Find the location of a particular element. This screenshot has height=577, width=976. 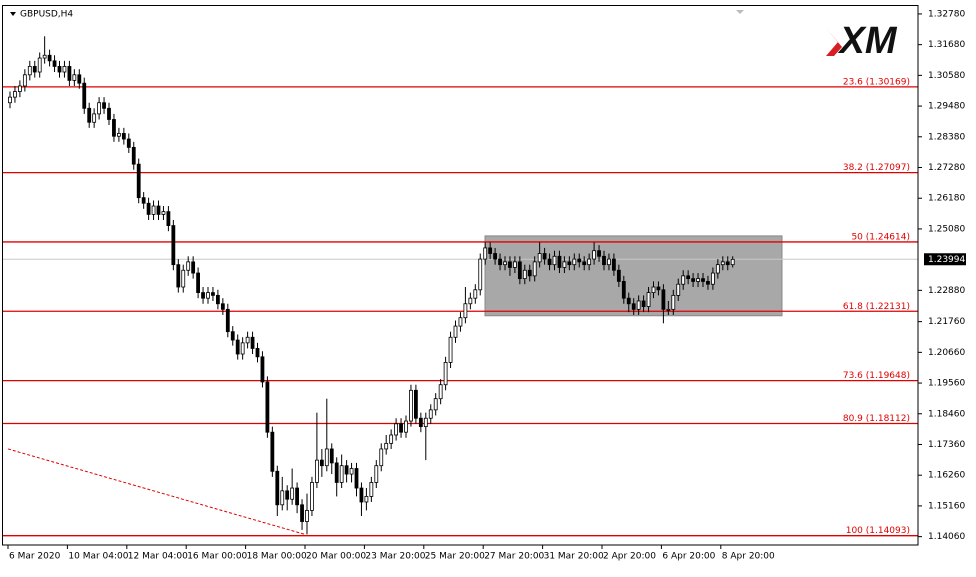

fib-label: 100 (1.14093) is located at coordinates (878, 531).